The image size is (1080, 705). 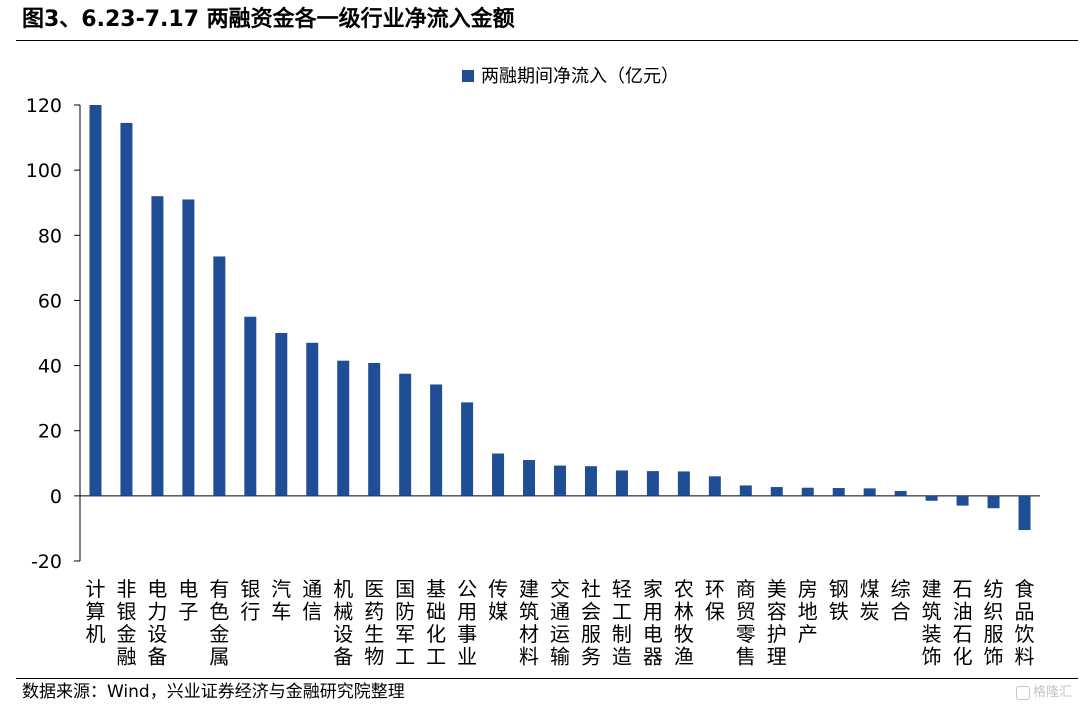 What do you see at coordinates (374, 623) in the screenshot?
I see `x-category-label: 医药生物` at bounding box center [374, 623].